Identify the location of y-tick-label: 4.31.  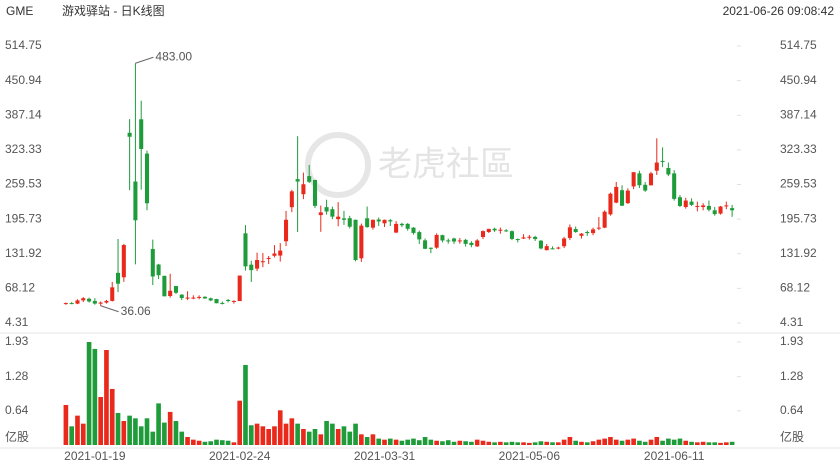
(17, 322).